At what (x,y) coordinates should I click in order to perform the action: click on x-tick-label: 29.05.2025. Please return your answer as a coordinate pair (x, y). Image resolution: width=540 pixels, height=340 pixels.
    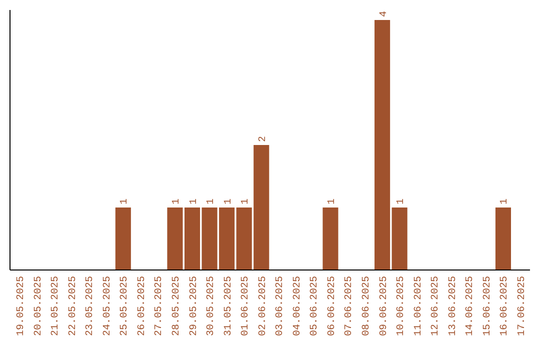
    Looking at the image, I should click on (194, 306).